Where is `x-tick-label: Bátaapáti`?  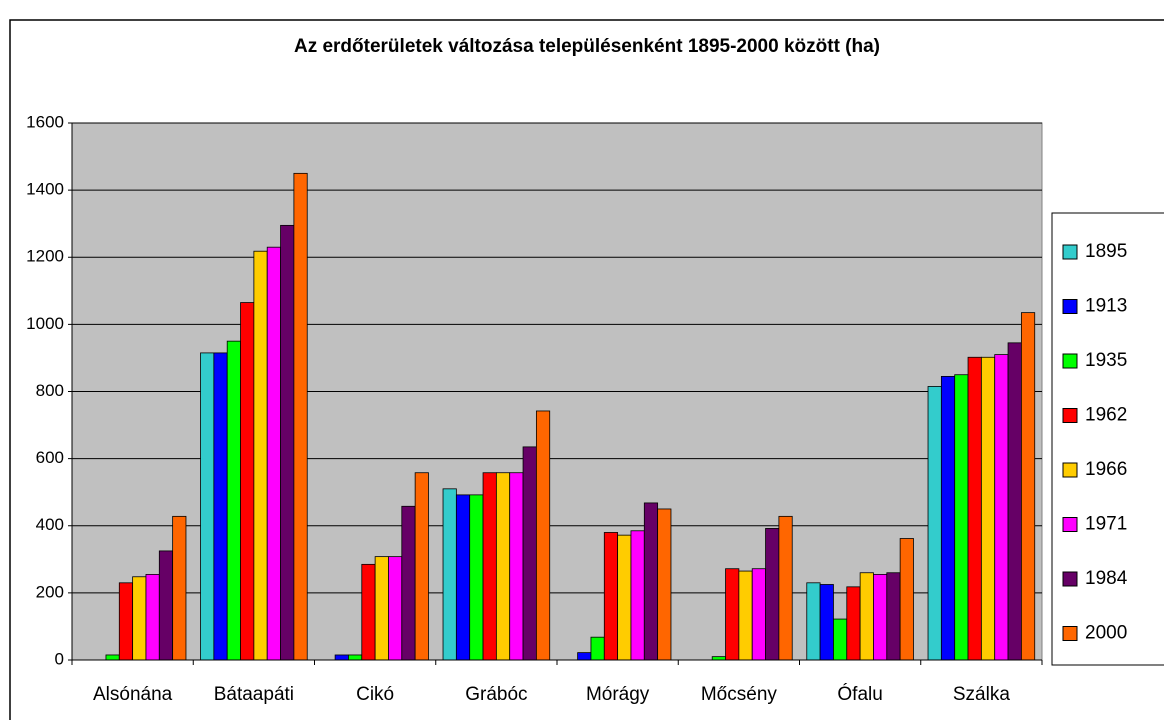 x-tick-label: Bátaapáti is located at coordinates (254, 694).